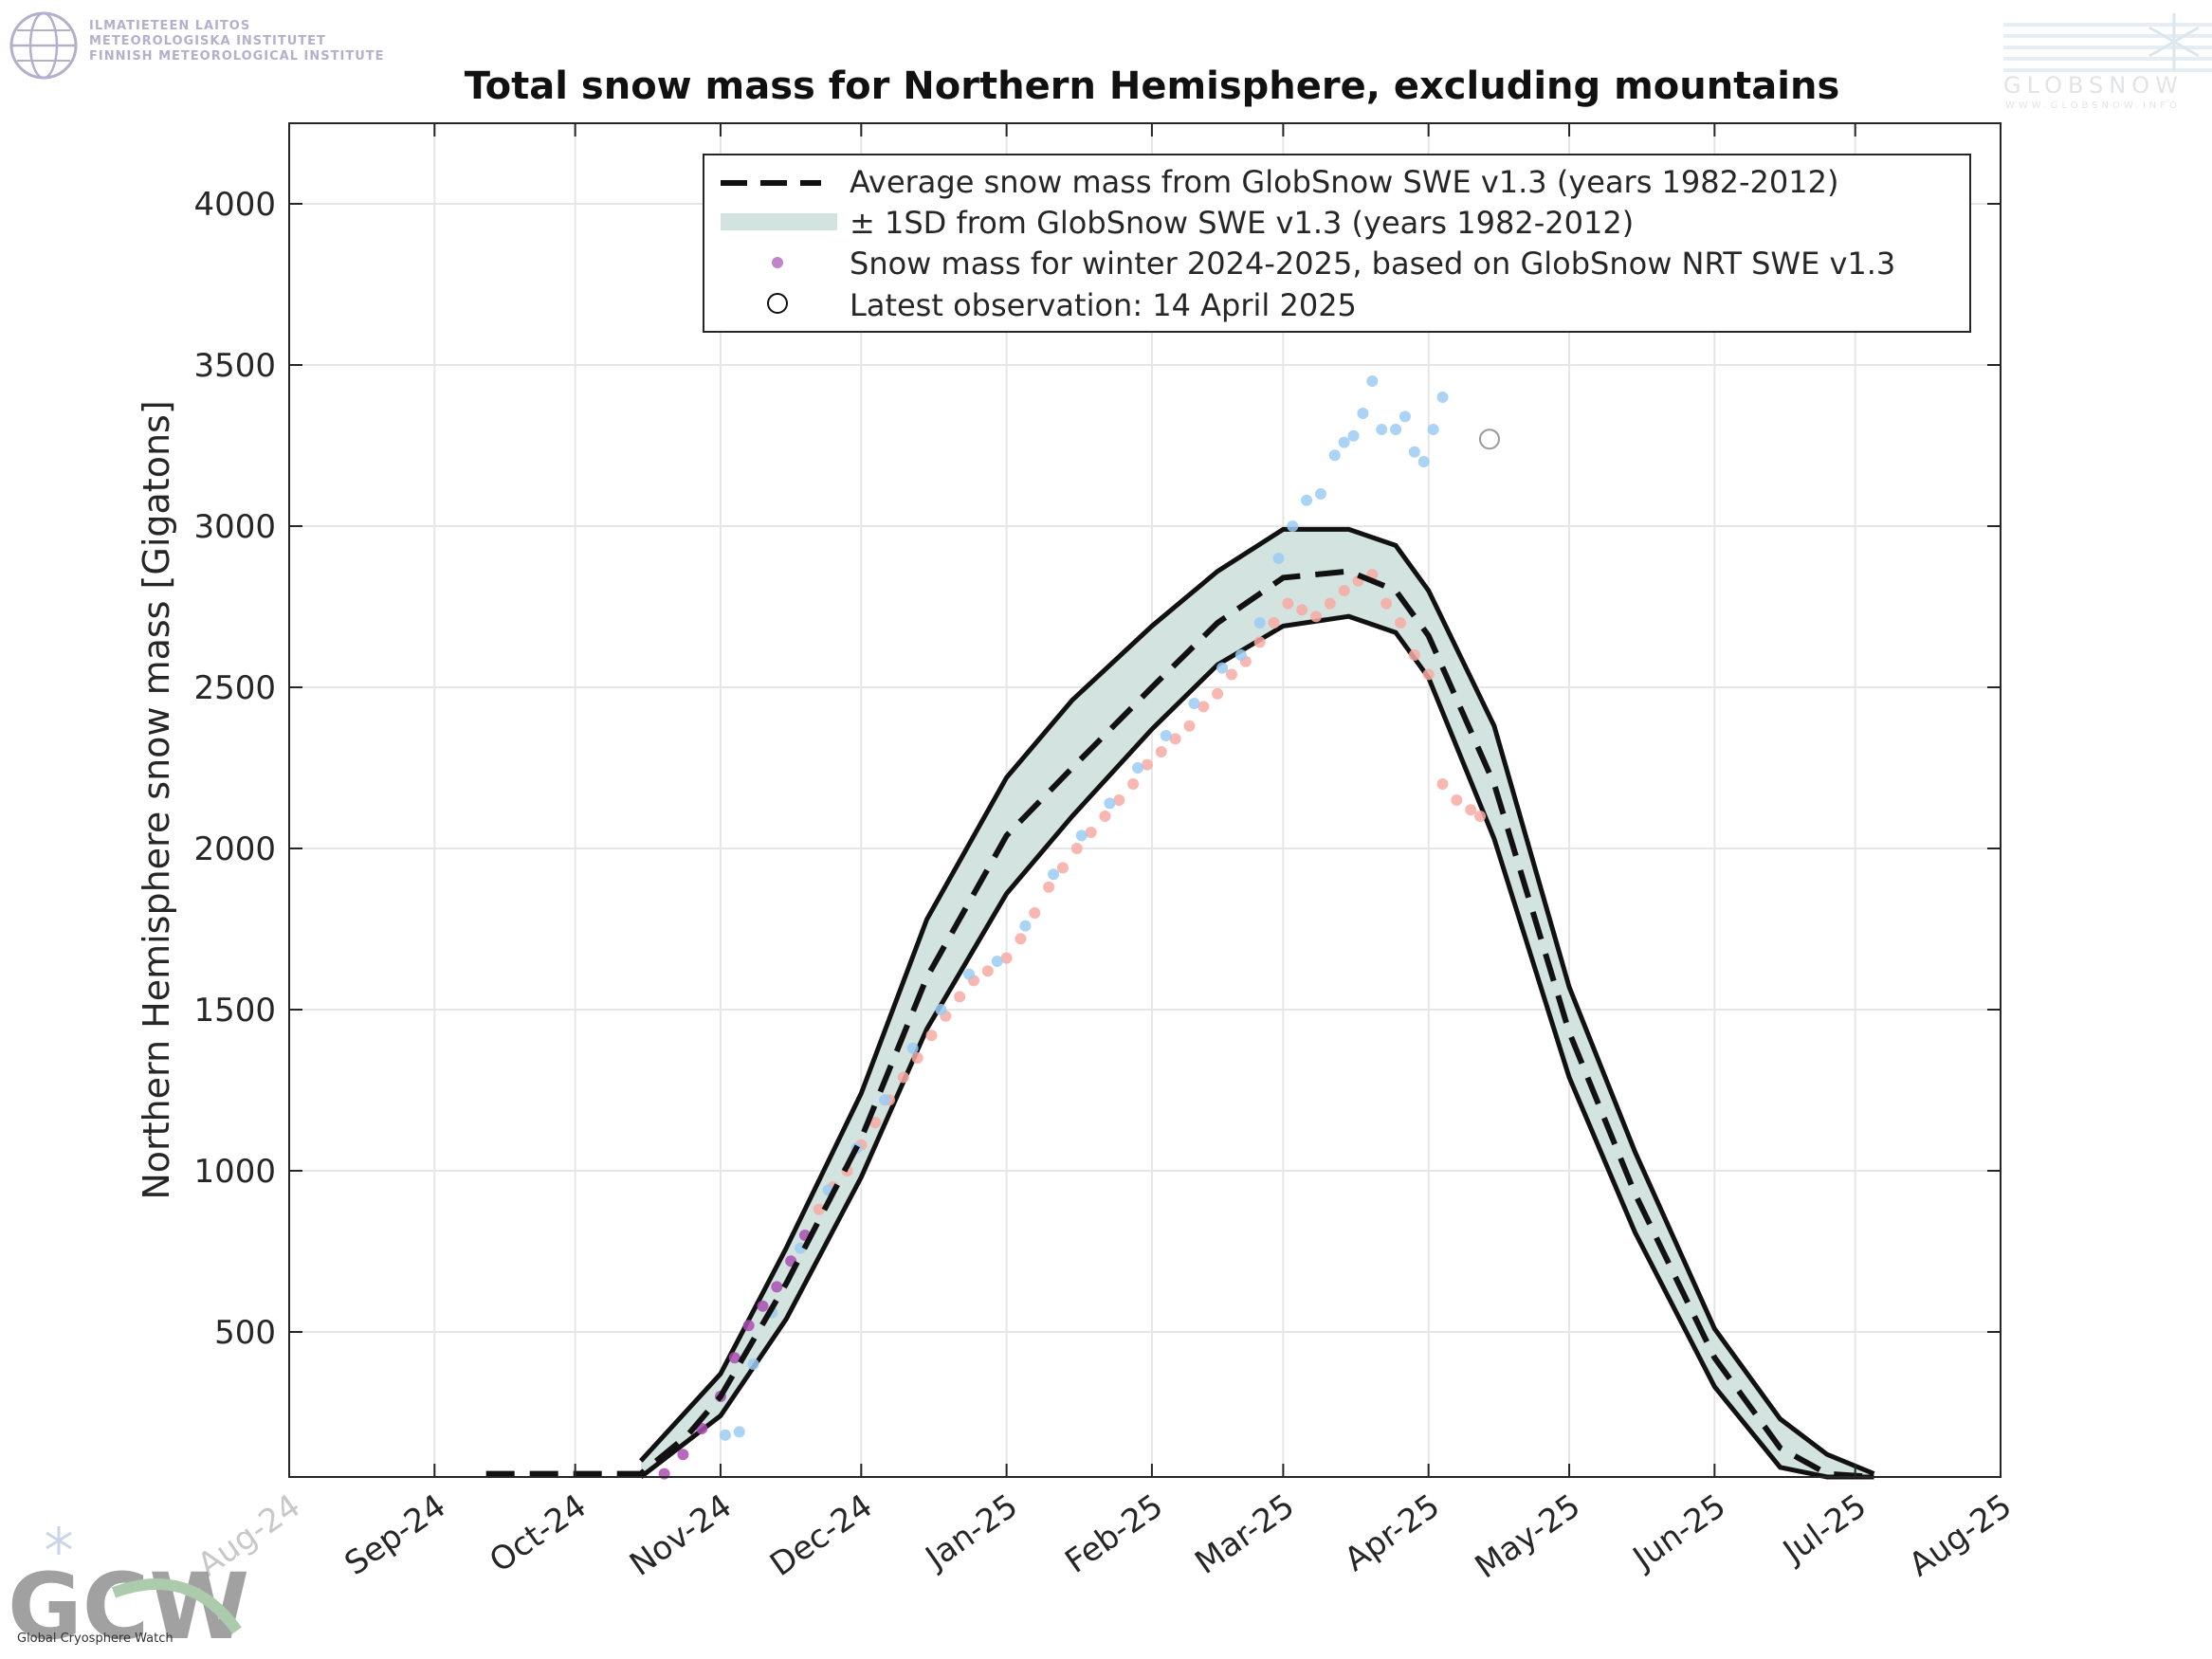 The height and width of the screenshot is (1659, 2212). What do you see at coordinates (234, 688) in the screenshot?
I see `y-tick-label: 2500` at bounding box center [234, 688].